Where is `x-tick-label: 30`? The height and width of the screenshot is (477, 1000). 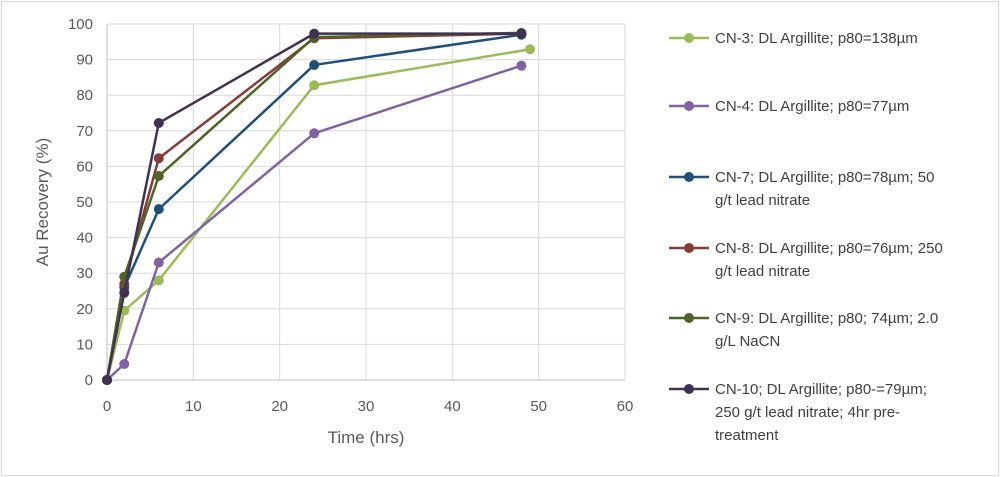 x-tick-label: 30 is located at coordinates (366, 406).